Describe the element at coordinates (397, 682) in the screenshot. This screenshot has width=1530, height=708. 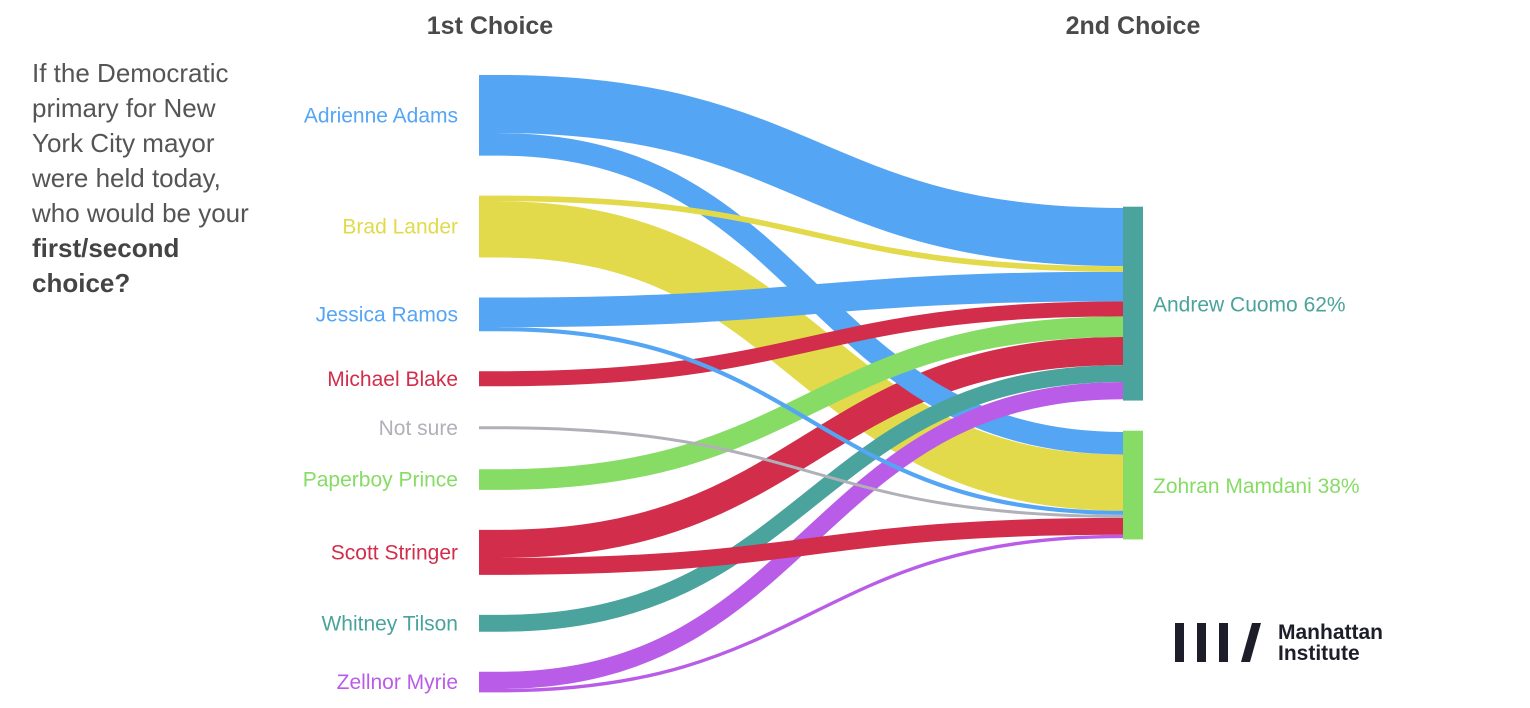
I see `label-zellnor-myrie: Zellnor Myrie` at that location.